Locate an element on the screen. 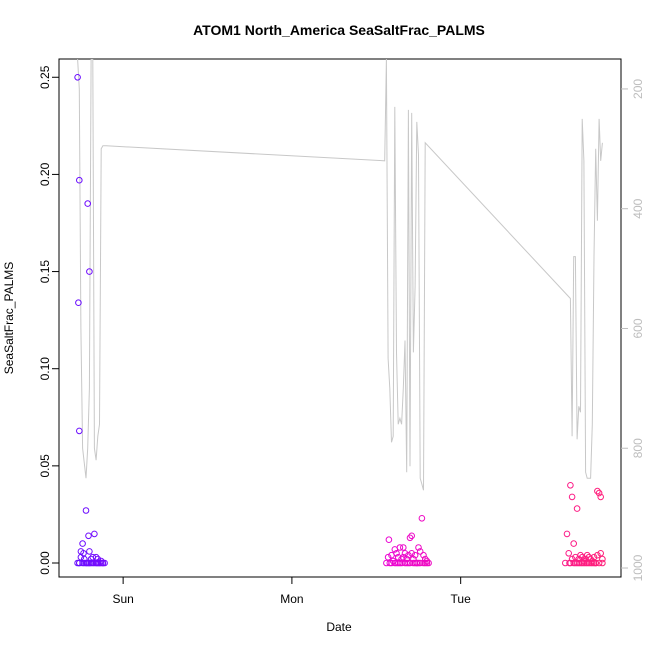 This screenshot has height=650, width=650. y-tick-label: 0.20 is located at coordinates (45, 174).